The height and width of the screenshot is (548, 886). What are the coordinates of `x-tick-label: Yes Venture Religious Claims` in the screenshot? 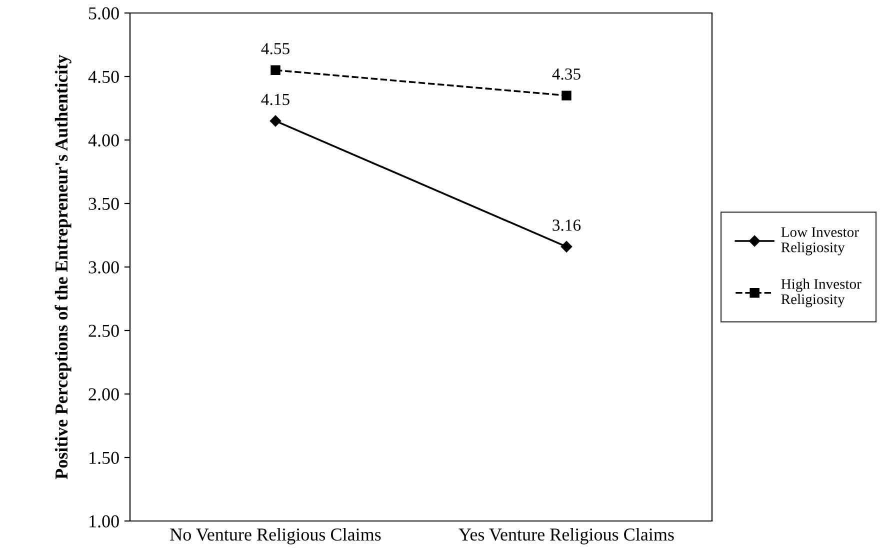 It's located at (566, 536).